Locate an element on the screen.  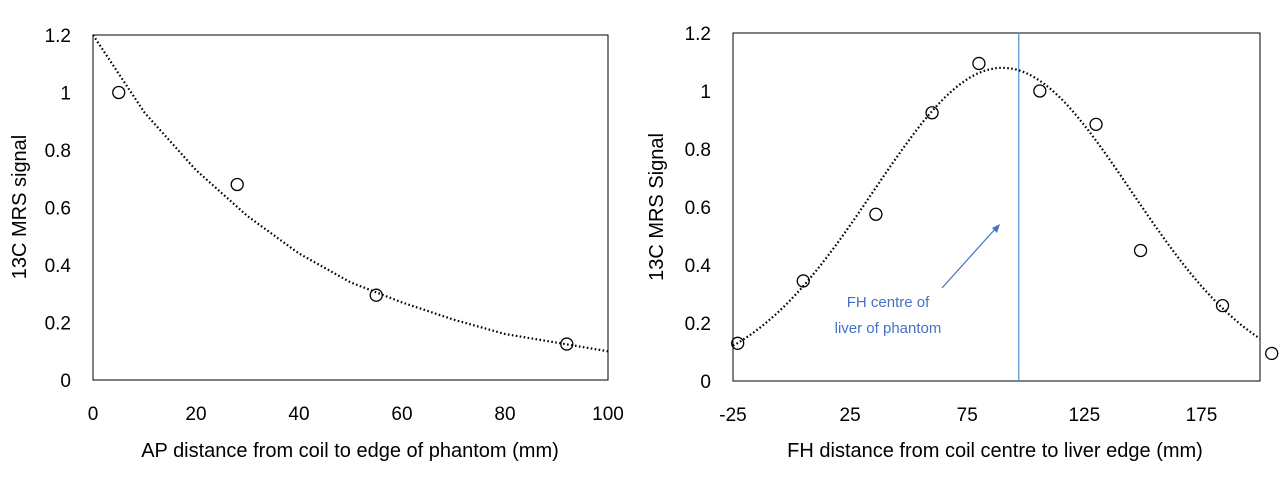
annotation-line-1: FH centre of is located at coordinates (888, 302).